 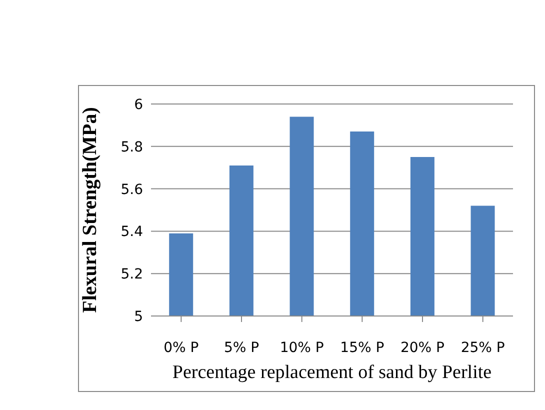 What do you see at coordinates (90, 210) in the screenshot?
I see `y-axis-title: Flexural Strength(MPa)` at bounding box center [90, 210].